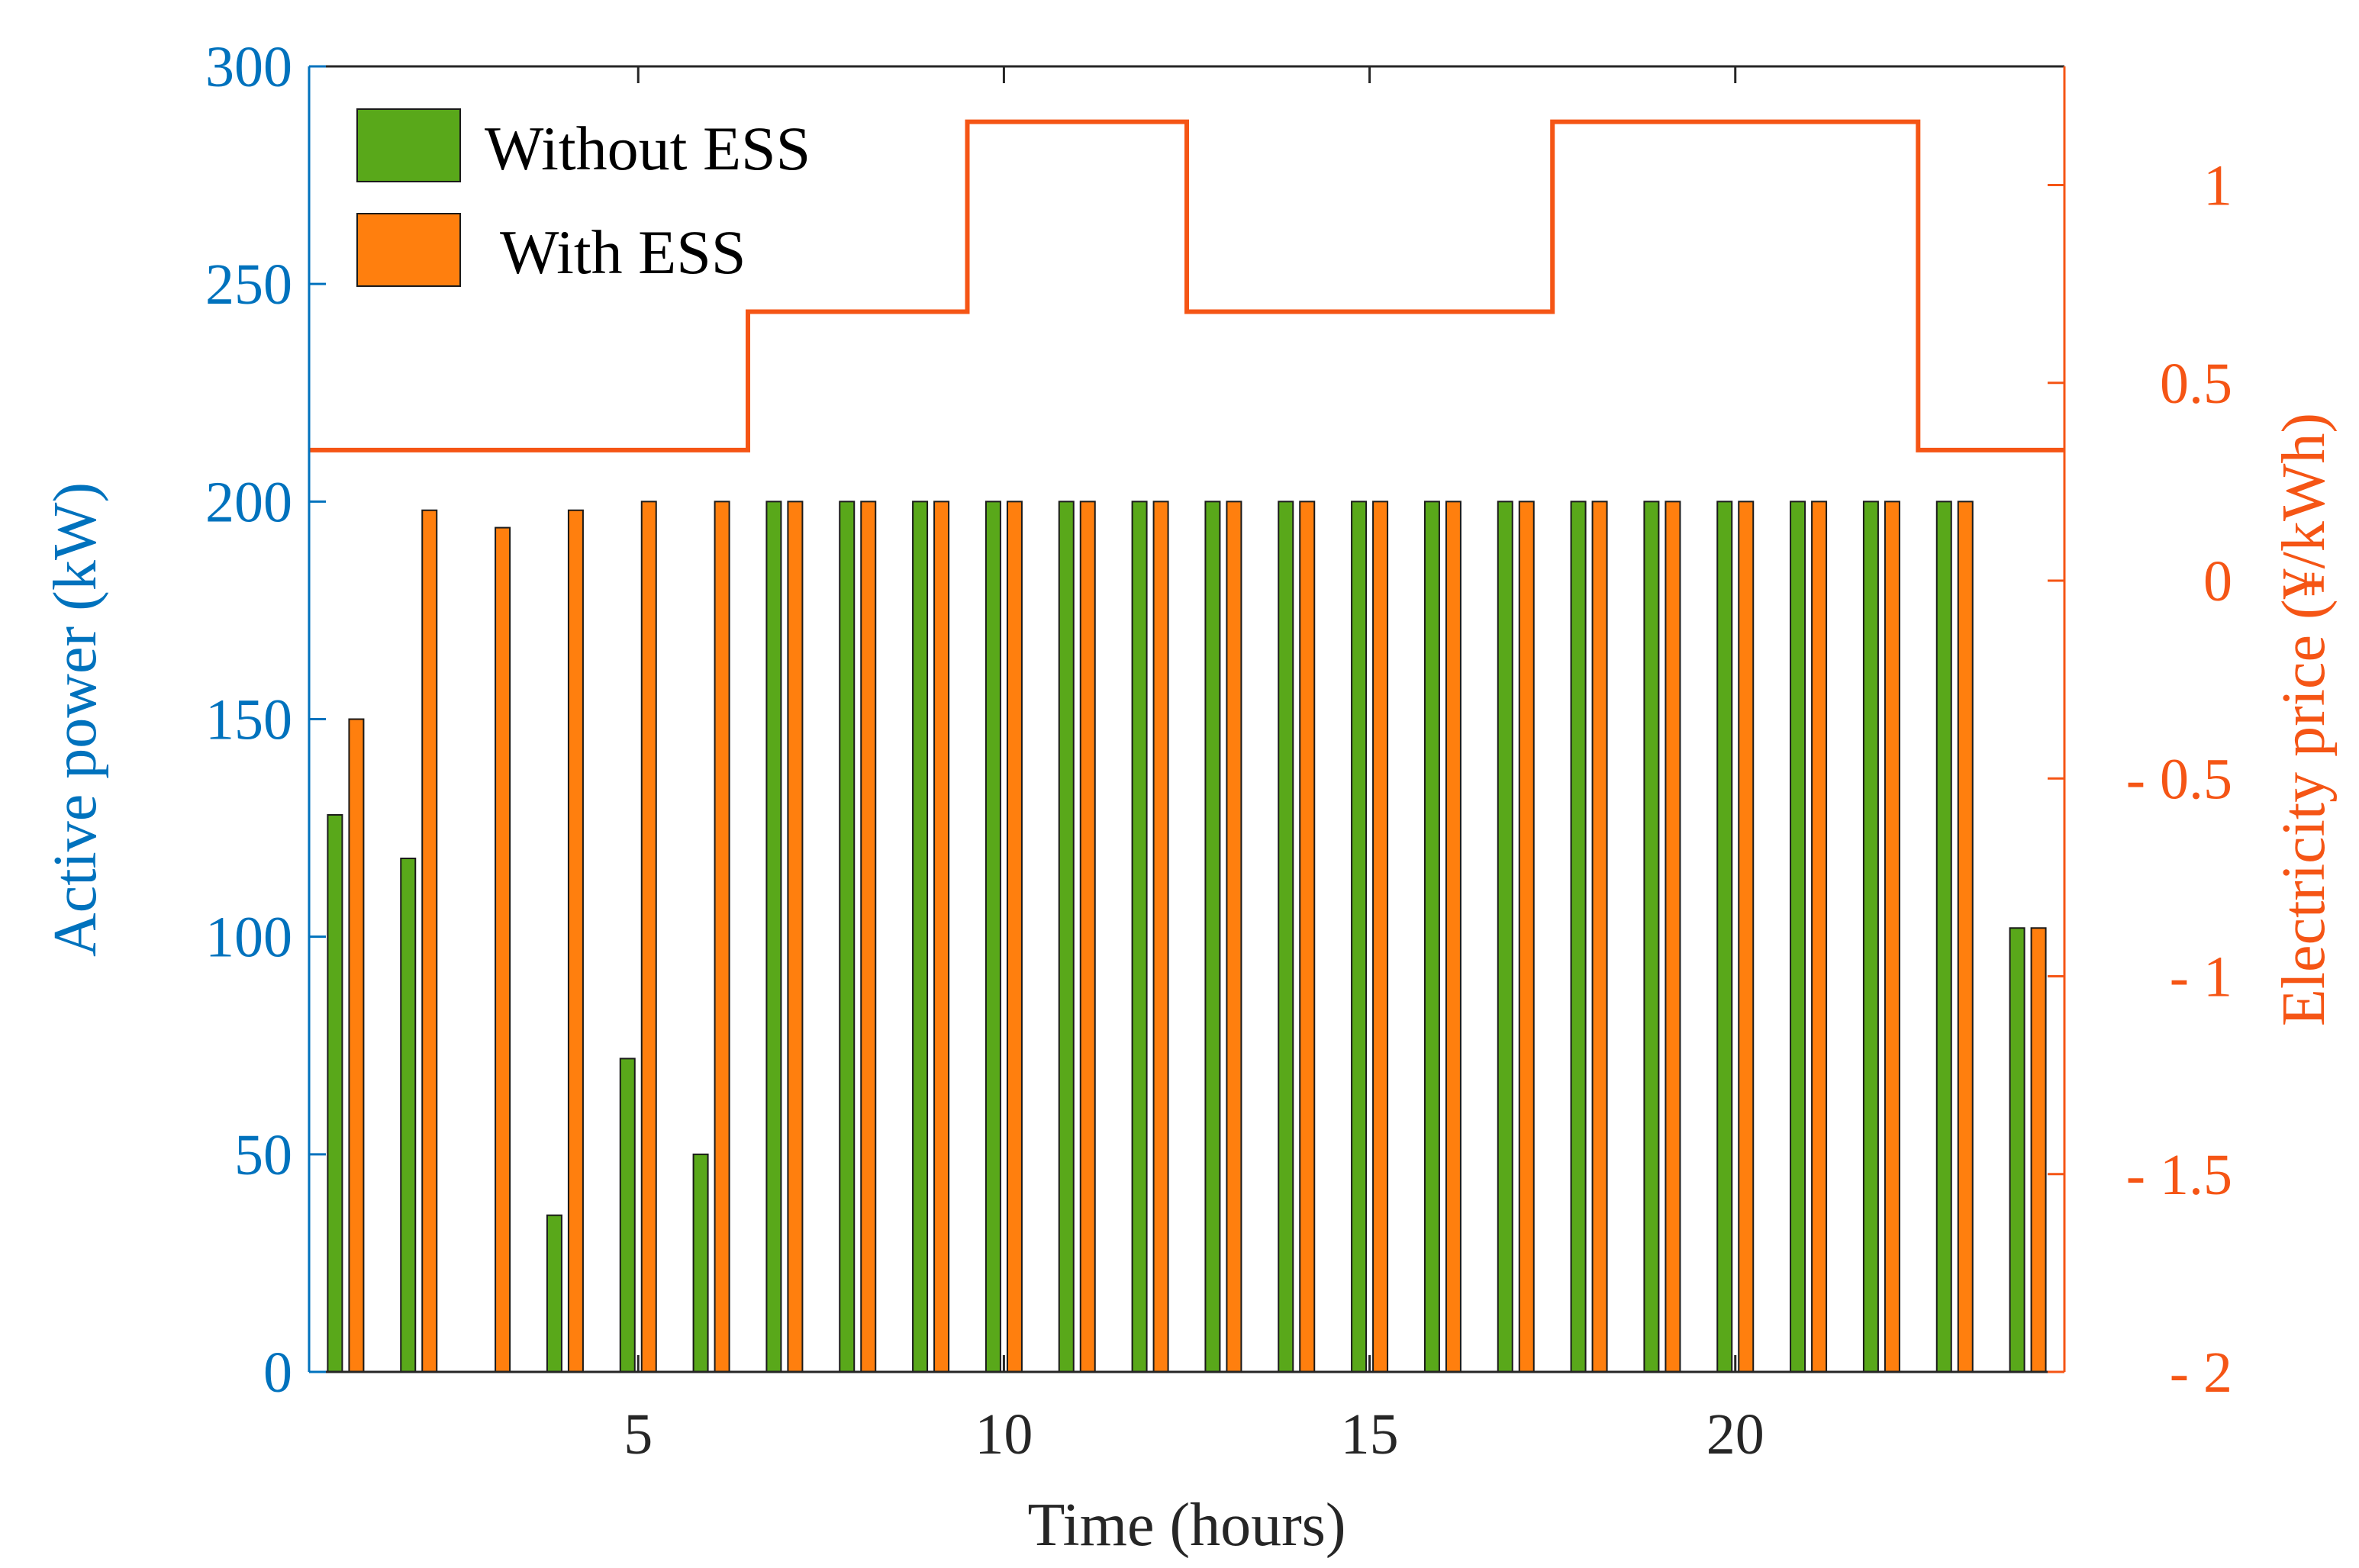  I want to click on x-tick-label: 10, so click(1004, 1434).